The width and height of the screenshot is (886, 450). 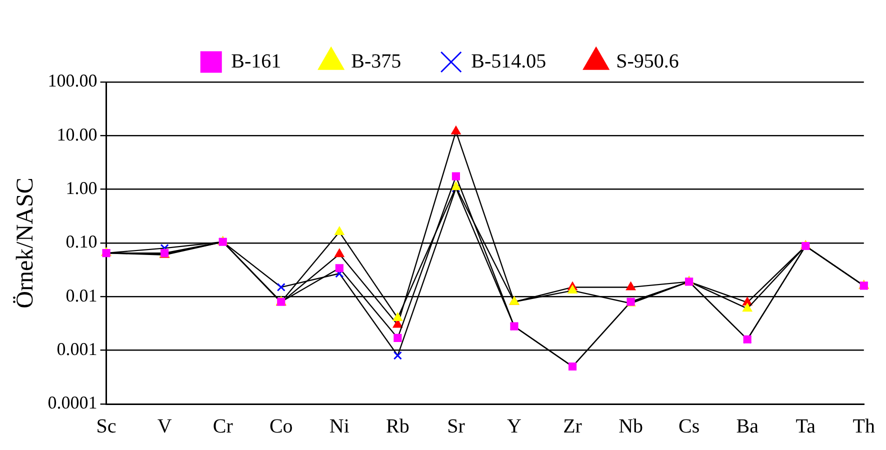 I want to click on x-tick-label: Y, so click(x=514, y=426).